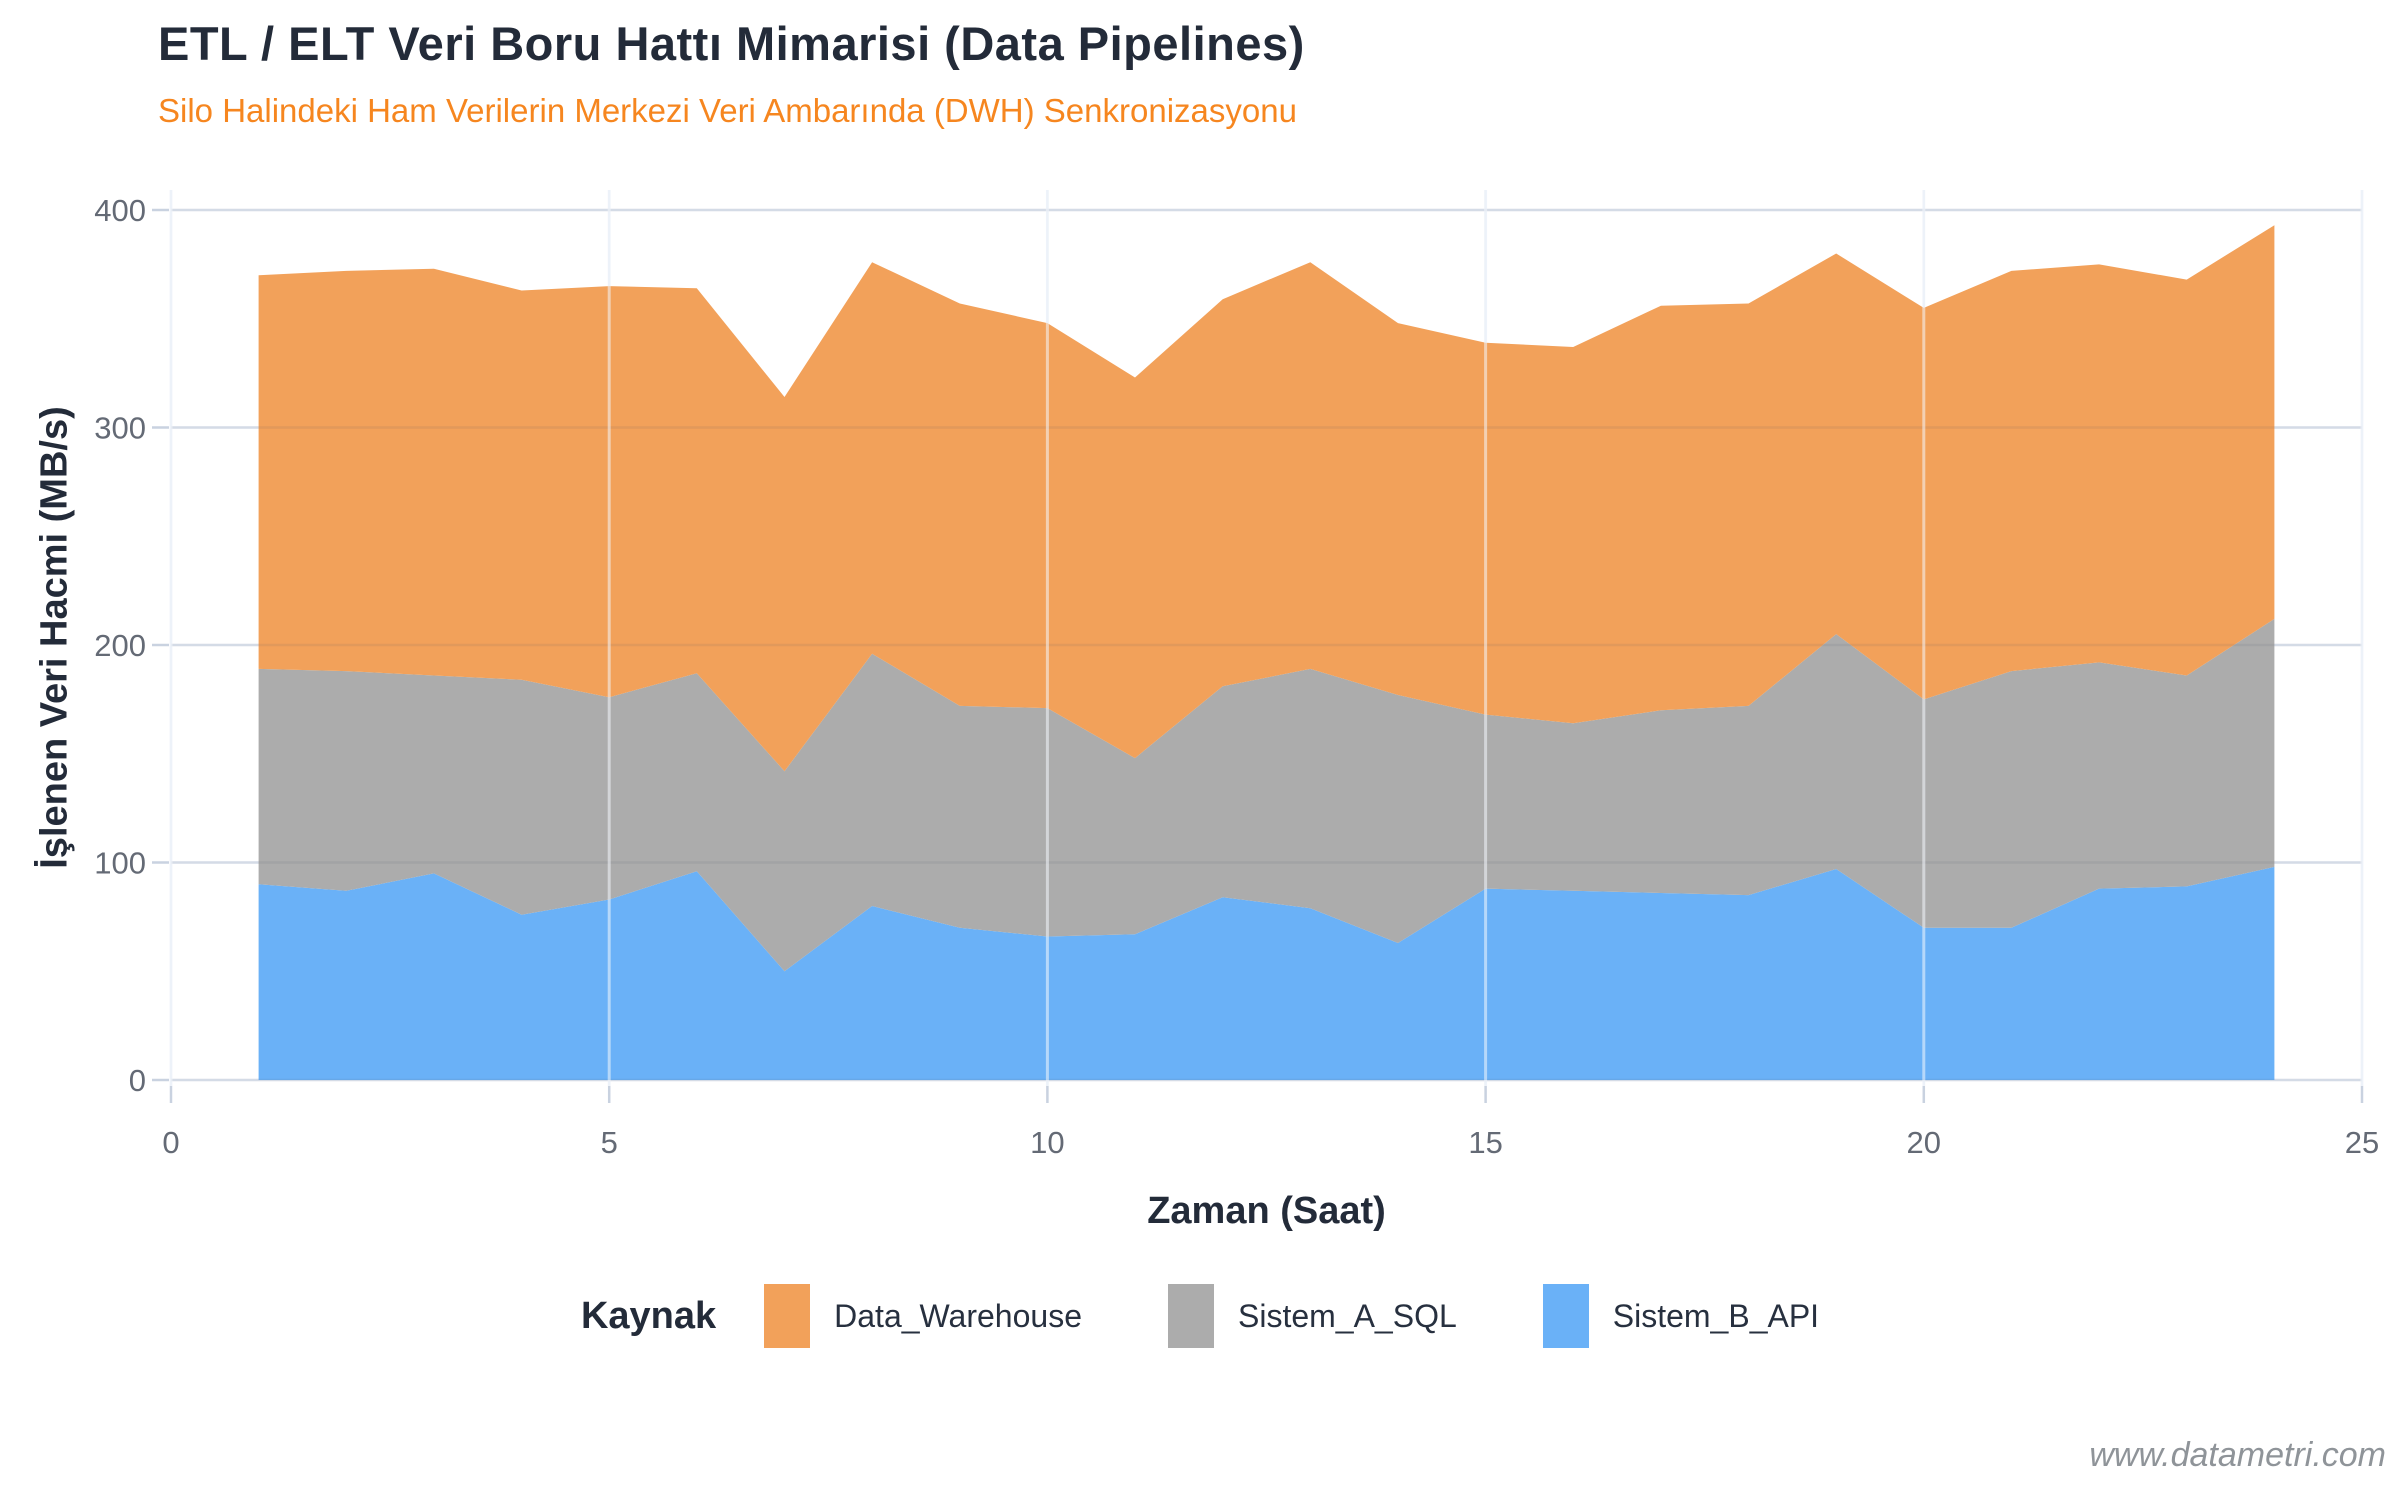 Image resolution: width=2400 pixels, height=1500 pixels. I want to click on x-tick-label: 15, so click(1485, 1142).